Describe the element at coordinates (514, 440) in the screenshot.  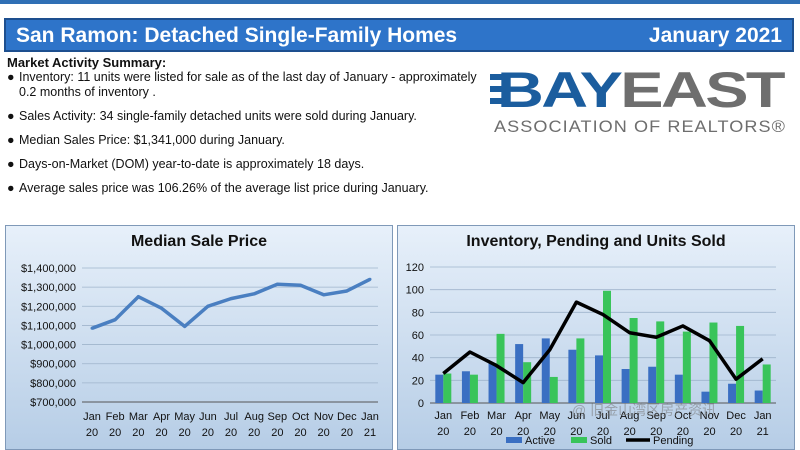
I see `legend-active-swatch` at that location.